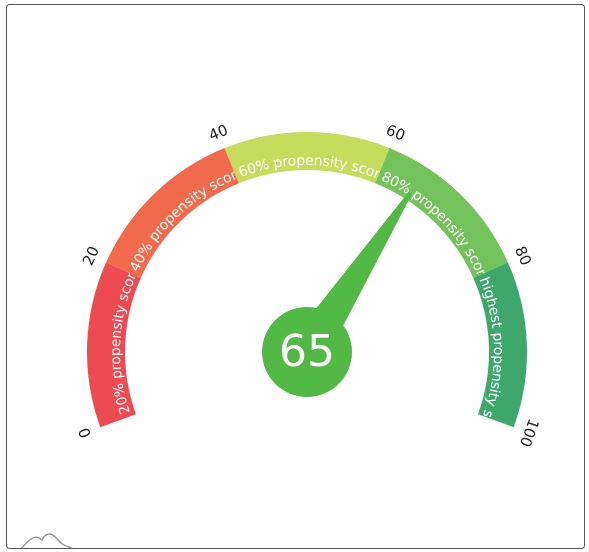 The height and width of the screenshot is (552, 589). I want to click on logo, so click(47, 541).